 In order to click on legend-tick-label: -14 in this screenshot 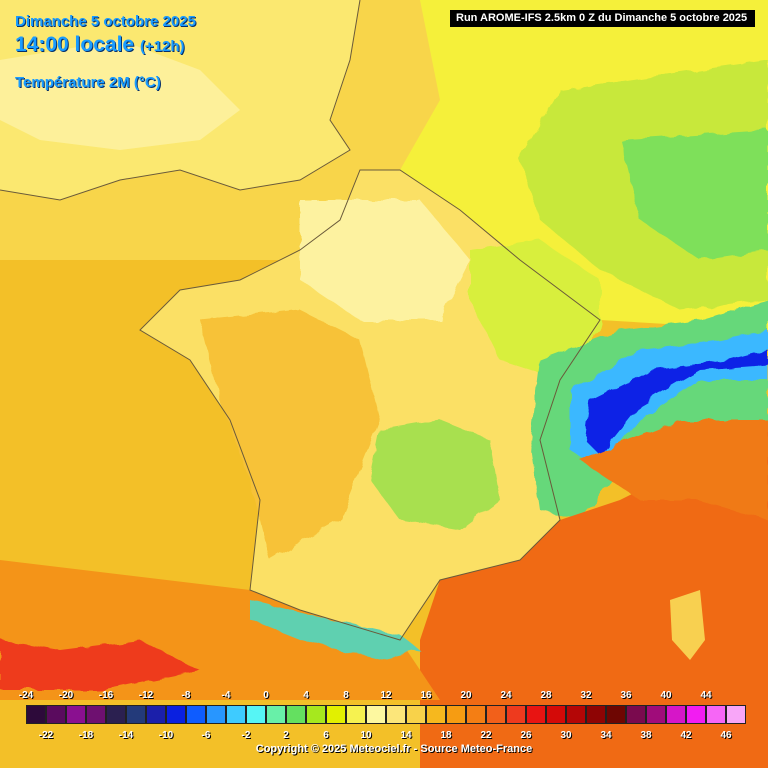, I will do `click(126, 735)`.